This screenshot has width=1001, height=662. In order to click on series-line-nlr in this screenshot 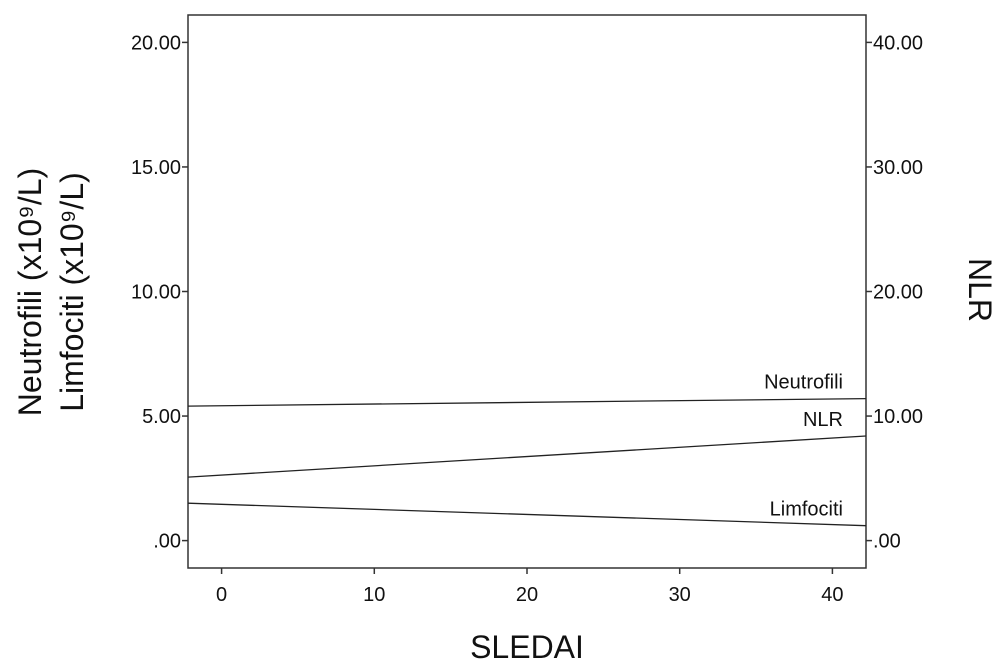, I will do `click(527, 456)`.